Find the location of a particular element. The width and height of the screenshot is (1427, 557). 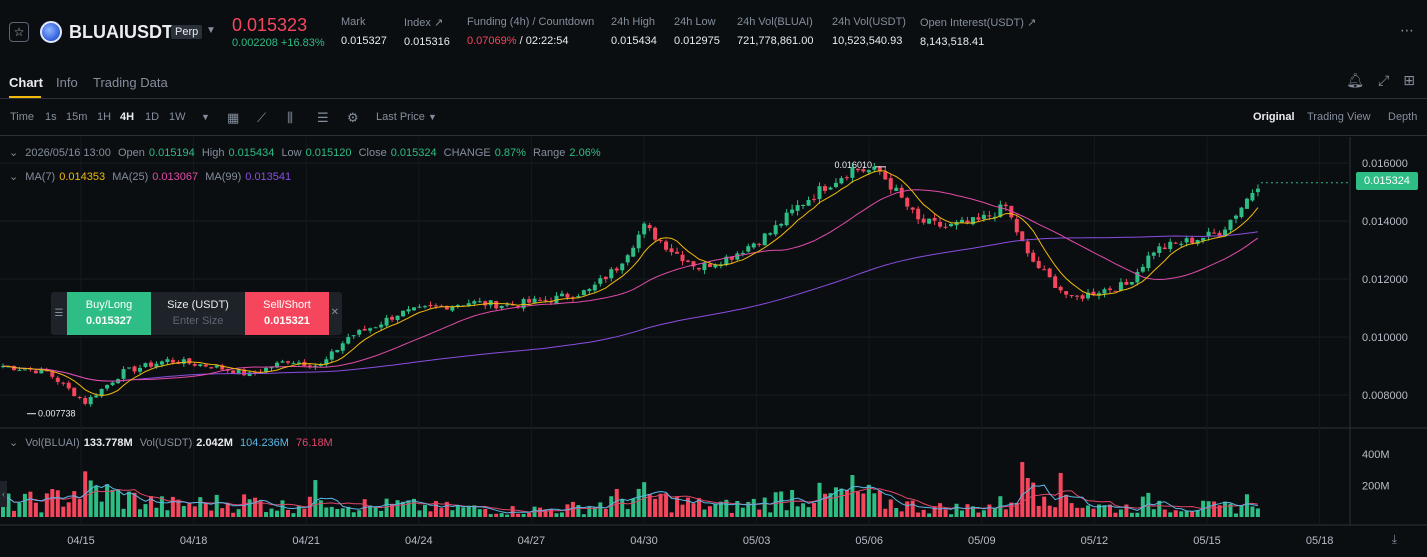

tab-trading-data: Trading Data is located at coordinates (130, 82).